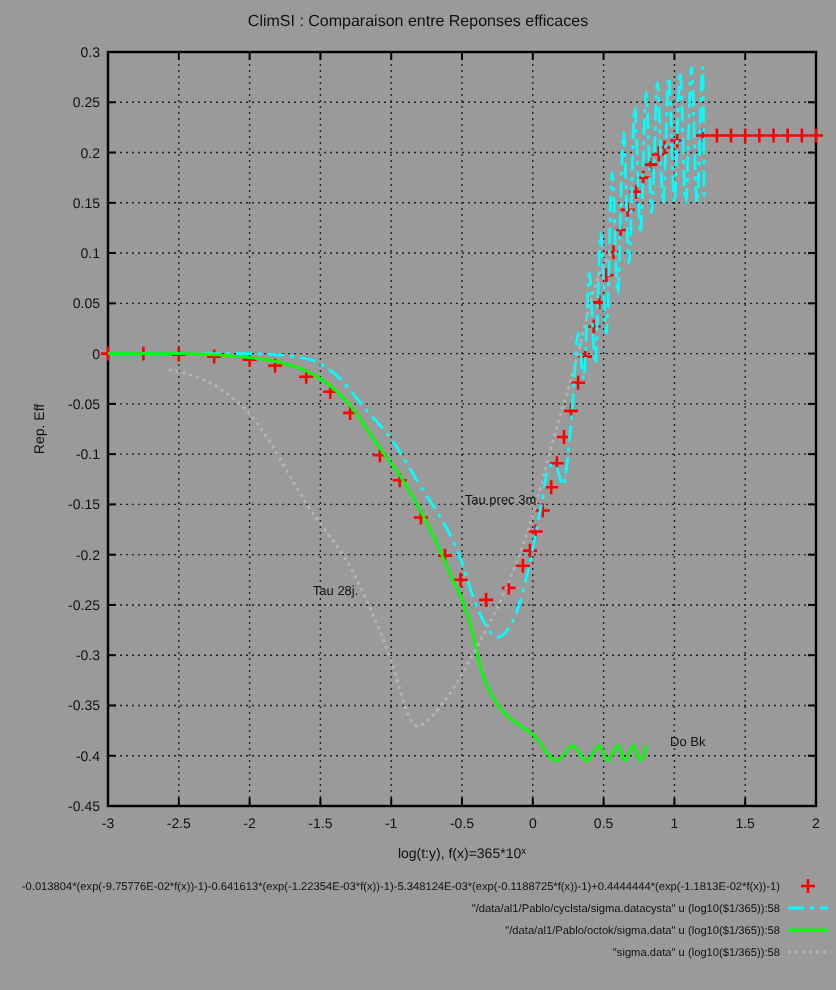  What do you see at coordinates (418, 21) in the screenshot?
I see `chart-title: ClimSI : Comparaison entre Reponses efficaces` at bounding box center [418, 21].